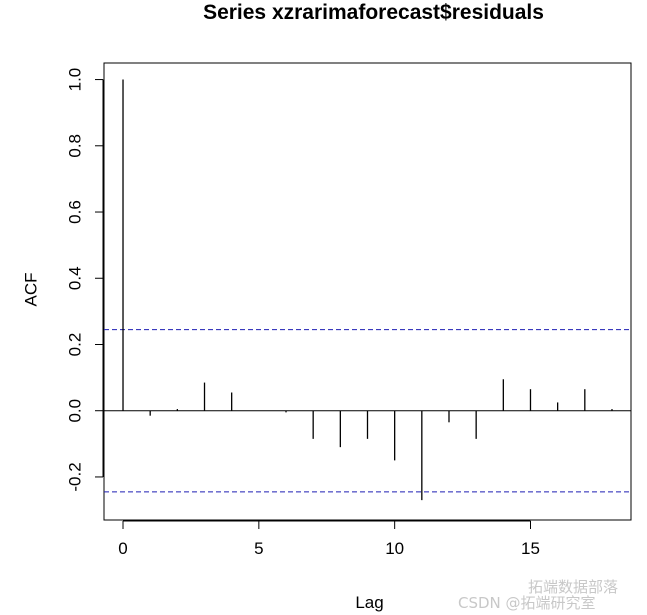  What do you see at coordinates (74, 80) in the screenshot?
I see `y-tick-label: 1.0` at bounding box center [74, 80].